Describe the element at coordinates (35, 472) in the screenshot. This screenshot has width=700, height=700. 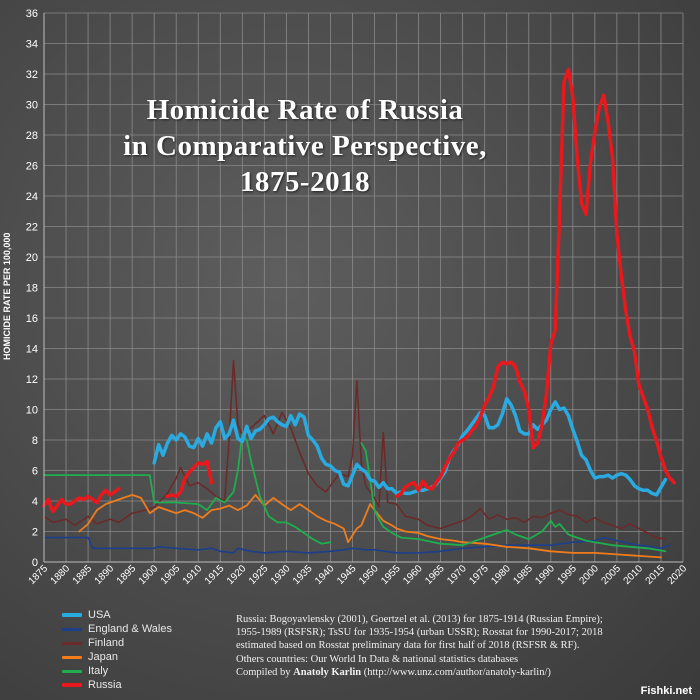
I see `y-tick-label: 6` at that location.